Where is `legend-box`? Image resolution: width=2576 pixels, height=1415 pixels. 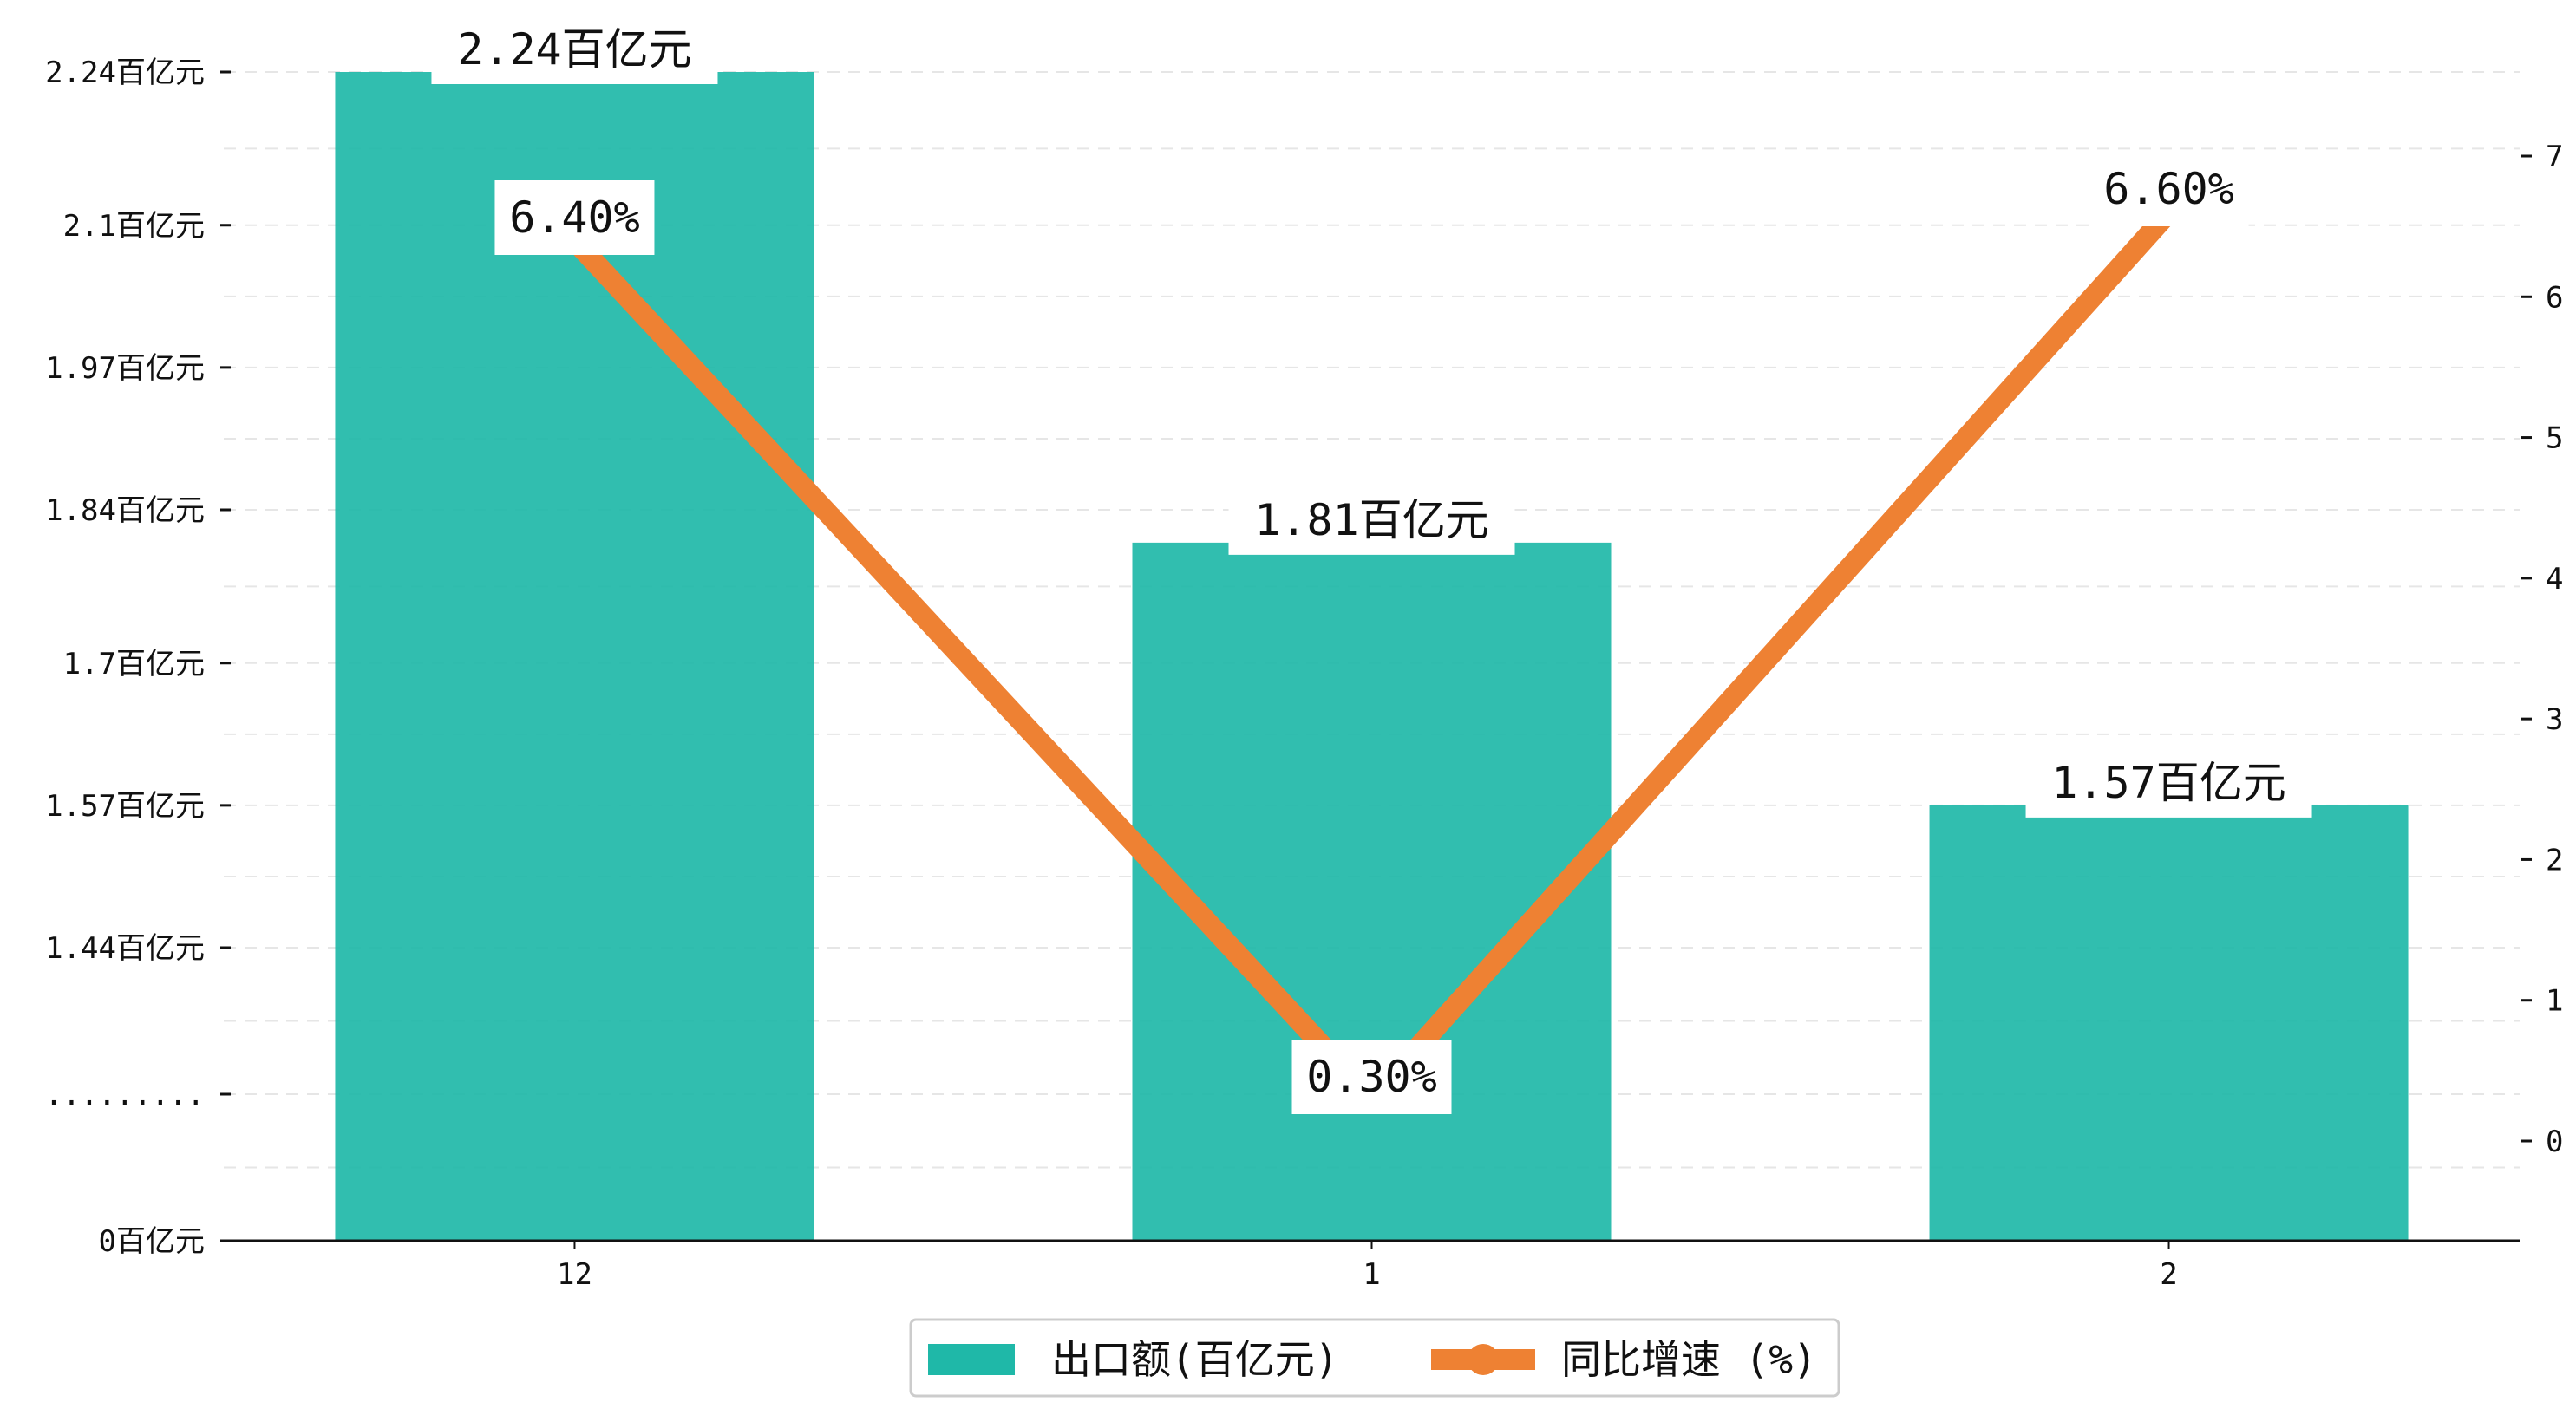 legend-box is located at coordinates (1374, 1358).